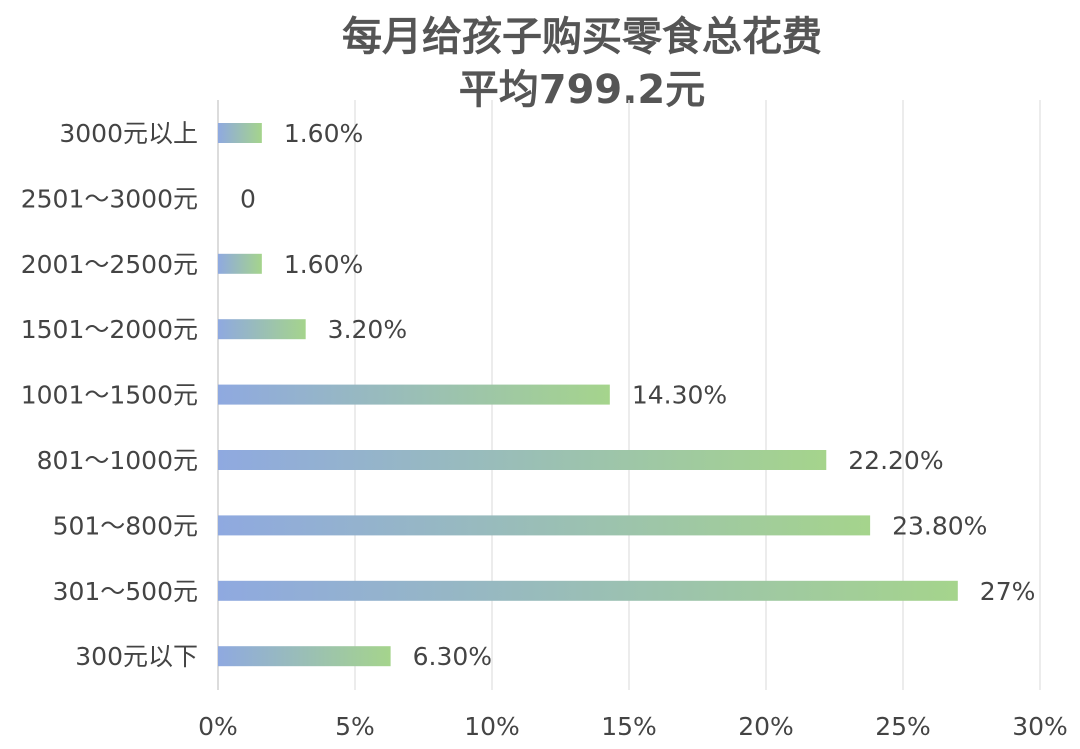 Image resolution: width=1080 pixels, height=749 pixels. I want to click on data-label: 3.20%, so click(367, 329).